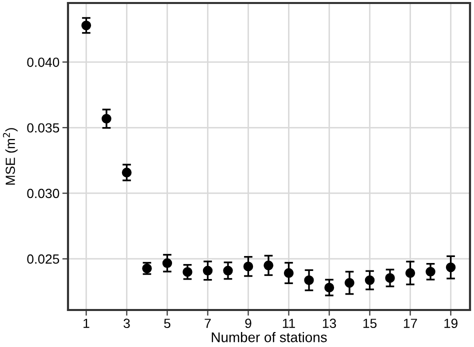 The image size is (474, 347). What do you see at coordinates (10, 156) in the screenshot?
I see `y-axis-title: MSE (m$^{2}$)` at bounding box center [10, 156].